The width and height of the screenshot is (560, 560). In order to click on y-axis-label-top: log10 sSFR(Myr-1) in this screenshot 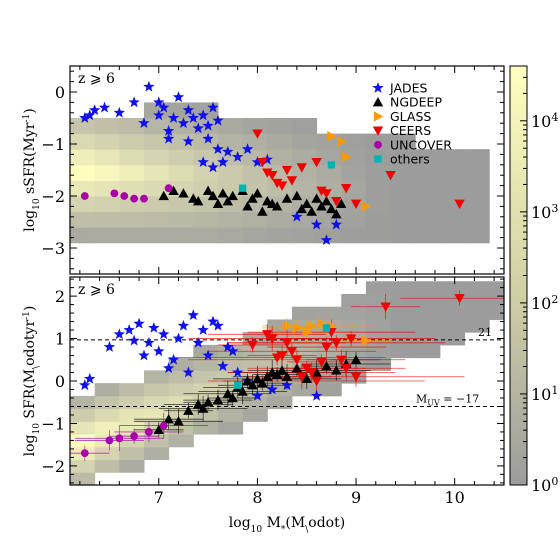, I will do `click(32, 169)`.